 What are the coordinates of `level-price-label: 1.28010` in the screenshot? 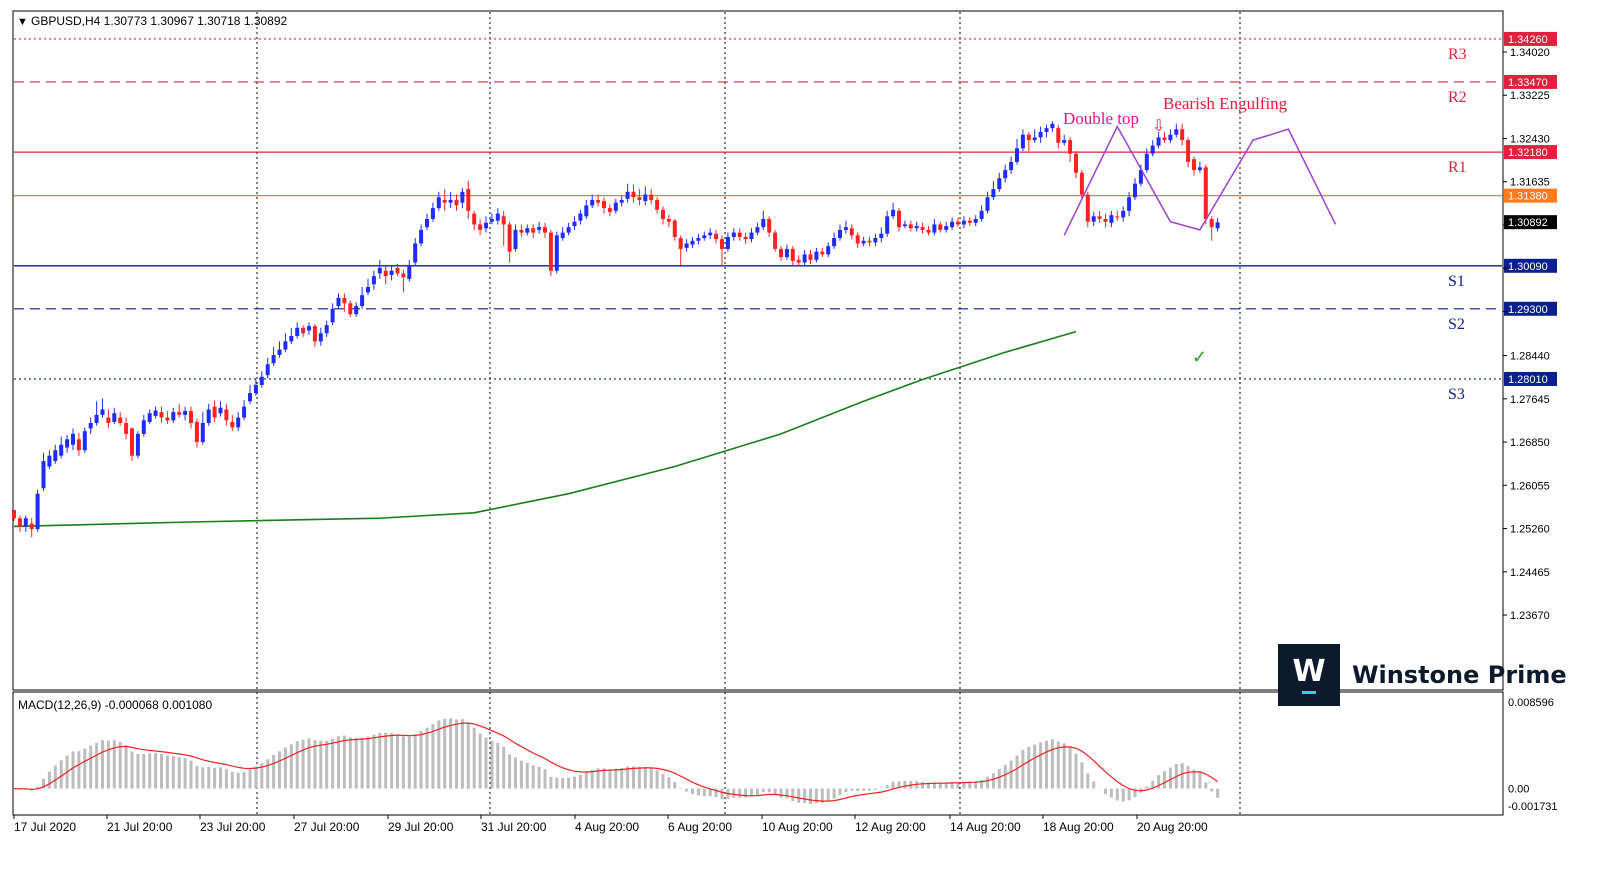 It's located at (1528, 380).